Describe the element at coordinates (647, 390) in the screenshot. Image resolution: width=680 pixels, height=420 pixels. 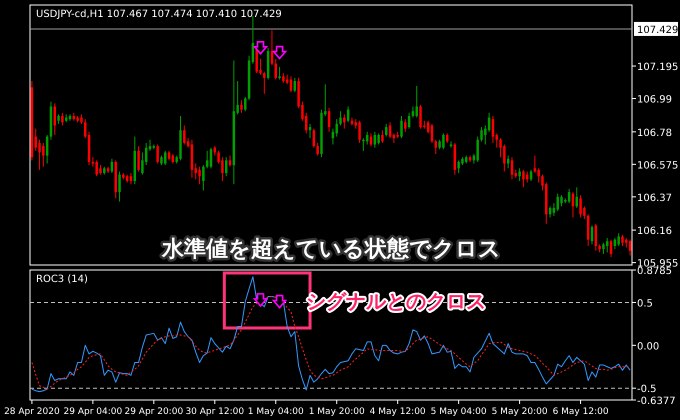
I see `y-tick-label: -0.5` at that location.